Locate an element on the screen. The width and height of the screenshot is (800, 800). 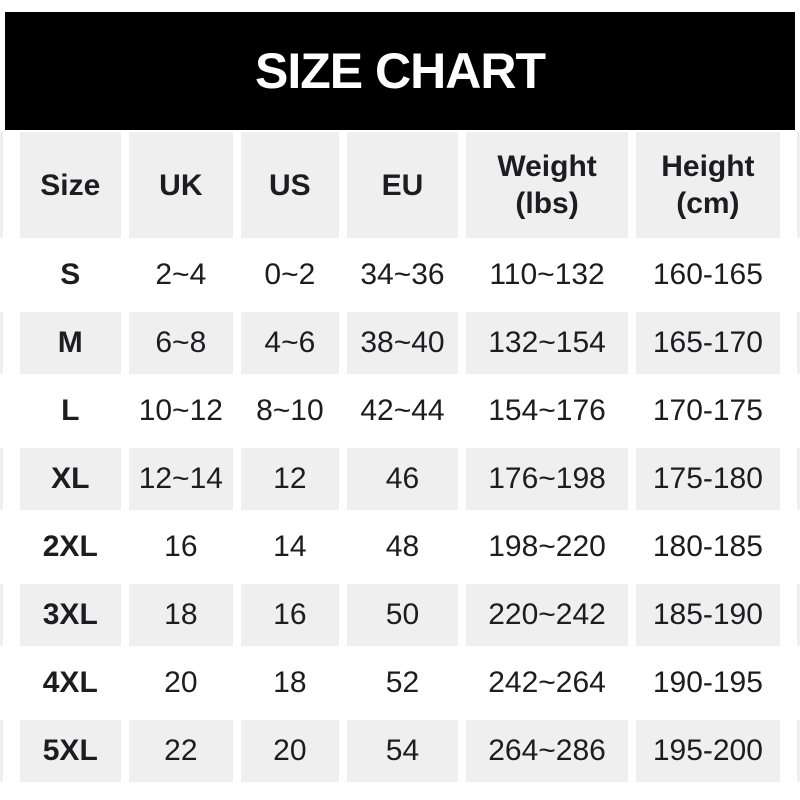
cell-height: 190-195 is located at coordinates (707, 683).